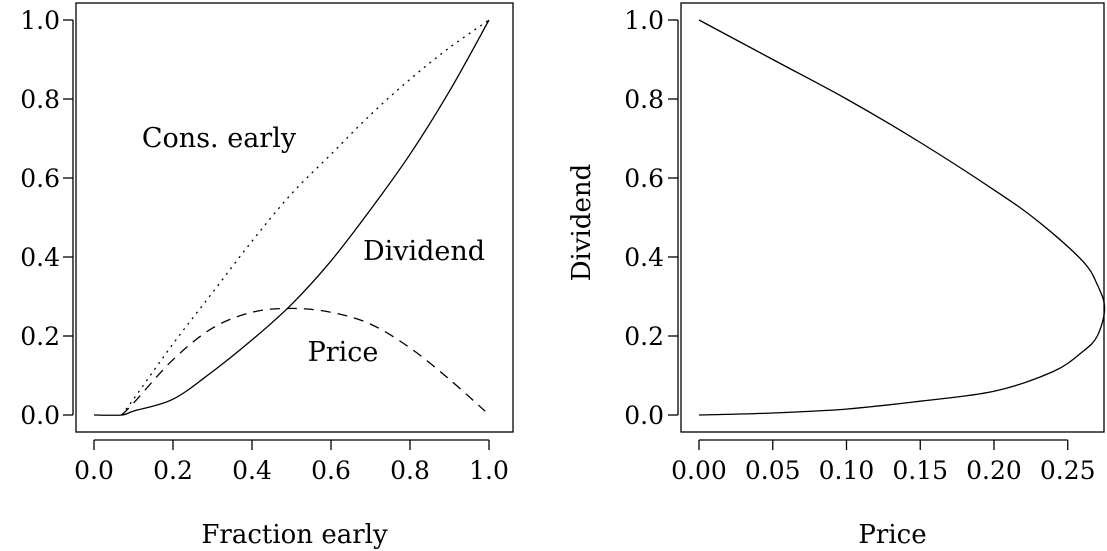 This screenshot has width=1107, height=551. Describe the element at coordinates (294, 535) in the screenshot. I see `x-axis-title: Fraction early` at that location.